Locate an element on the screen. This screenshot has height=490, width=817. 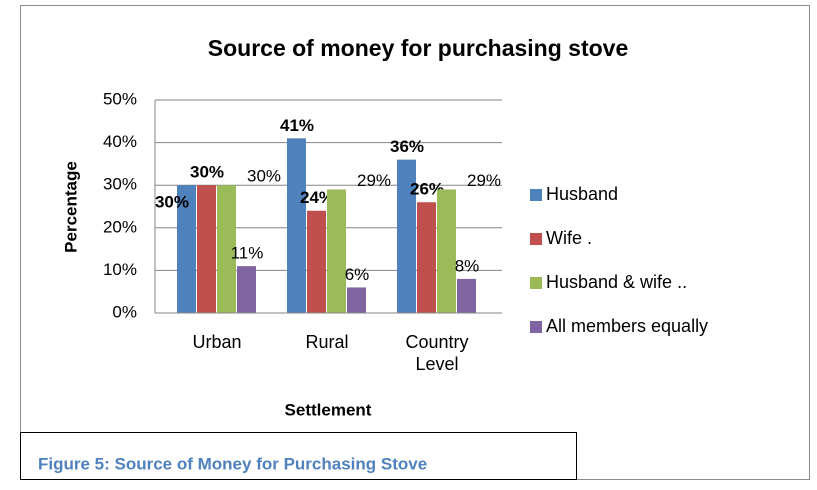
y-axis-title: Percentage is located at coordinates (70, 207).